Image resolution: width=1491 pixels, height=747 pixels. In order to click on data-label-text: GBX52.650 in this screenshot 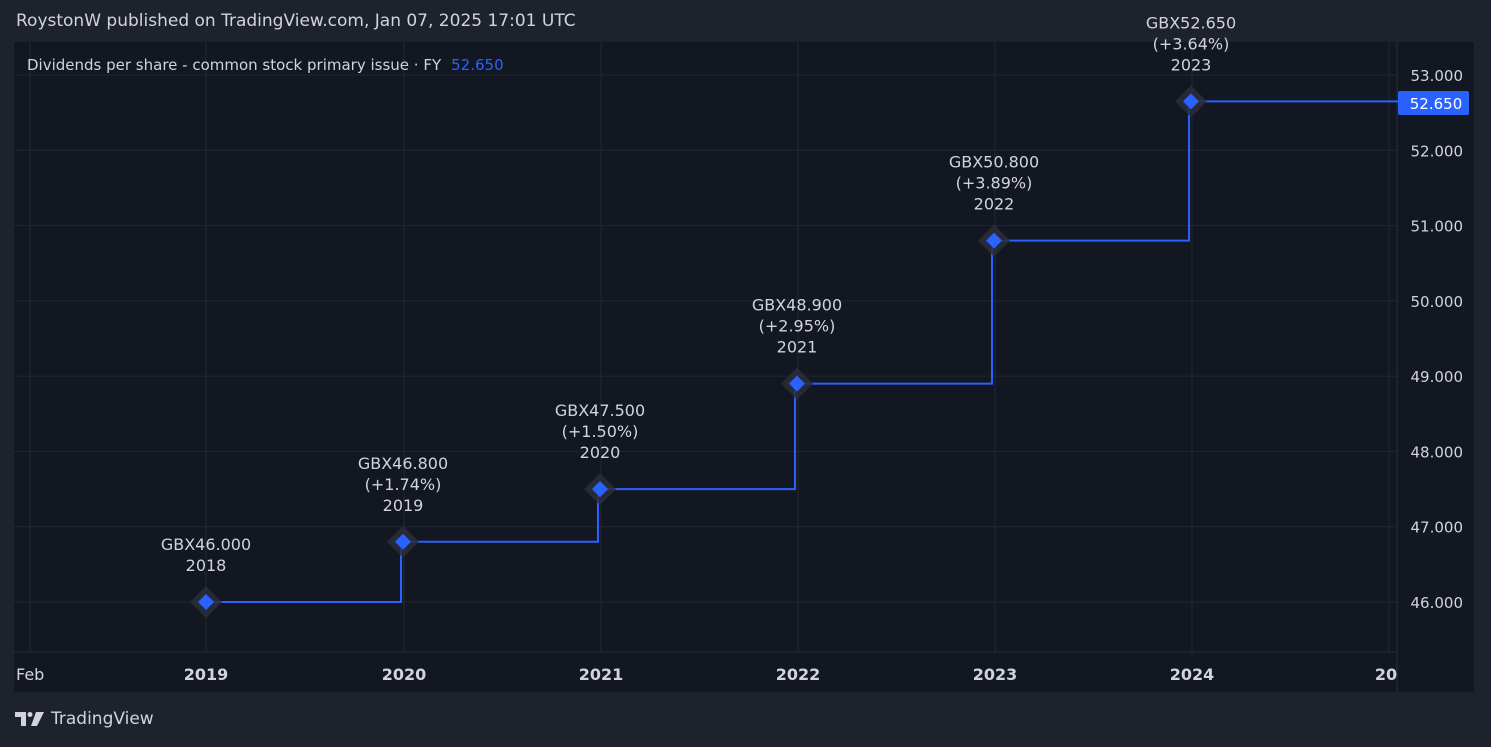, I will do `click(1191, 22)`.